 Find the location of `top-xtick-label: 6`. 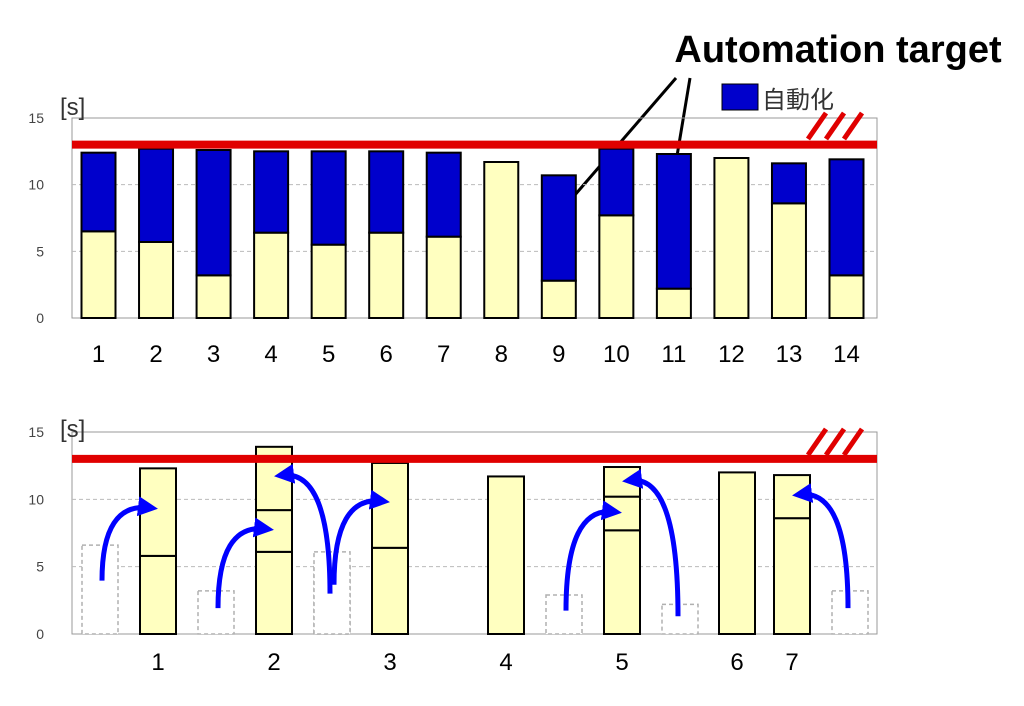

top-xtick-label: 6 is located at coordinates (386, 354).